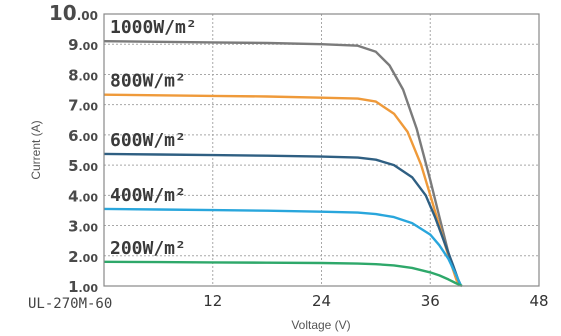  Describe the element at coordinates (538, 301) in the screenshot. I see `x-tick-label: 48` at that location.